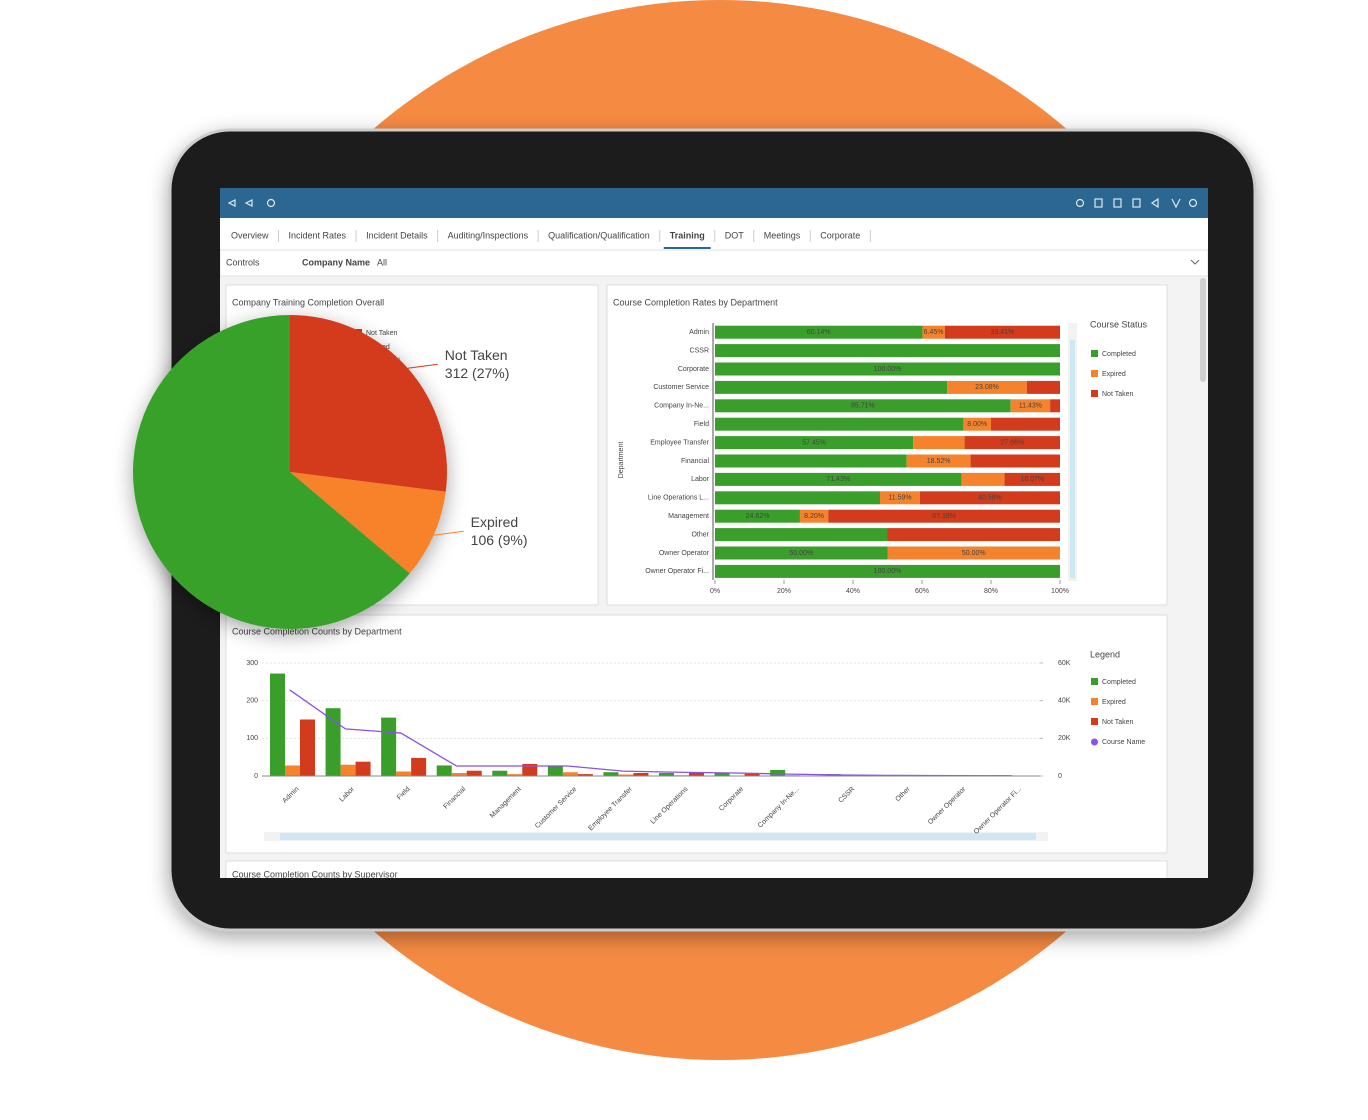 This screenshot has width=1368, height=1120. I want to click on data-label: 100.00%, so click(888, 571).